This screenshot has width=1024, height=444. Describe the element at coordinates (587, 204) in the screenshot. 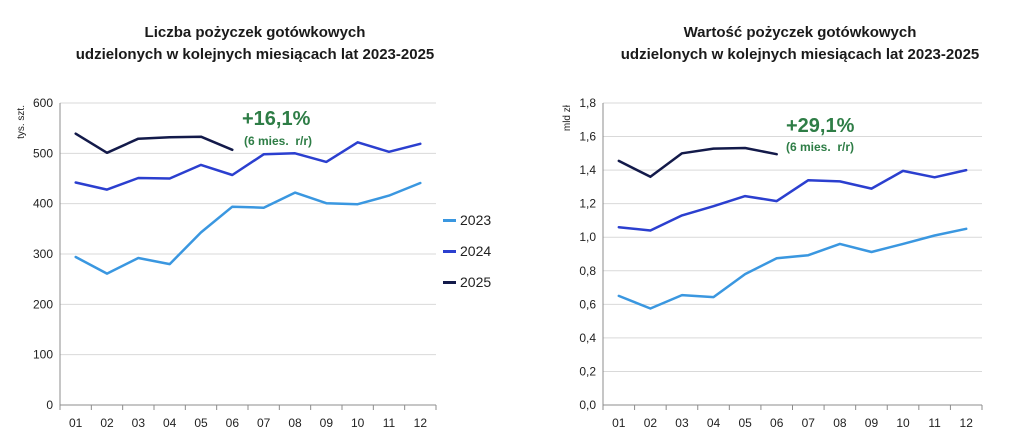

I see `chart2-ytick-label: 1,2` at that location.